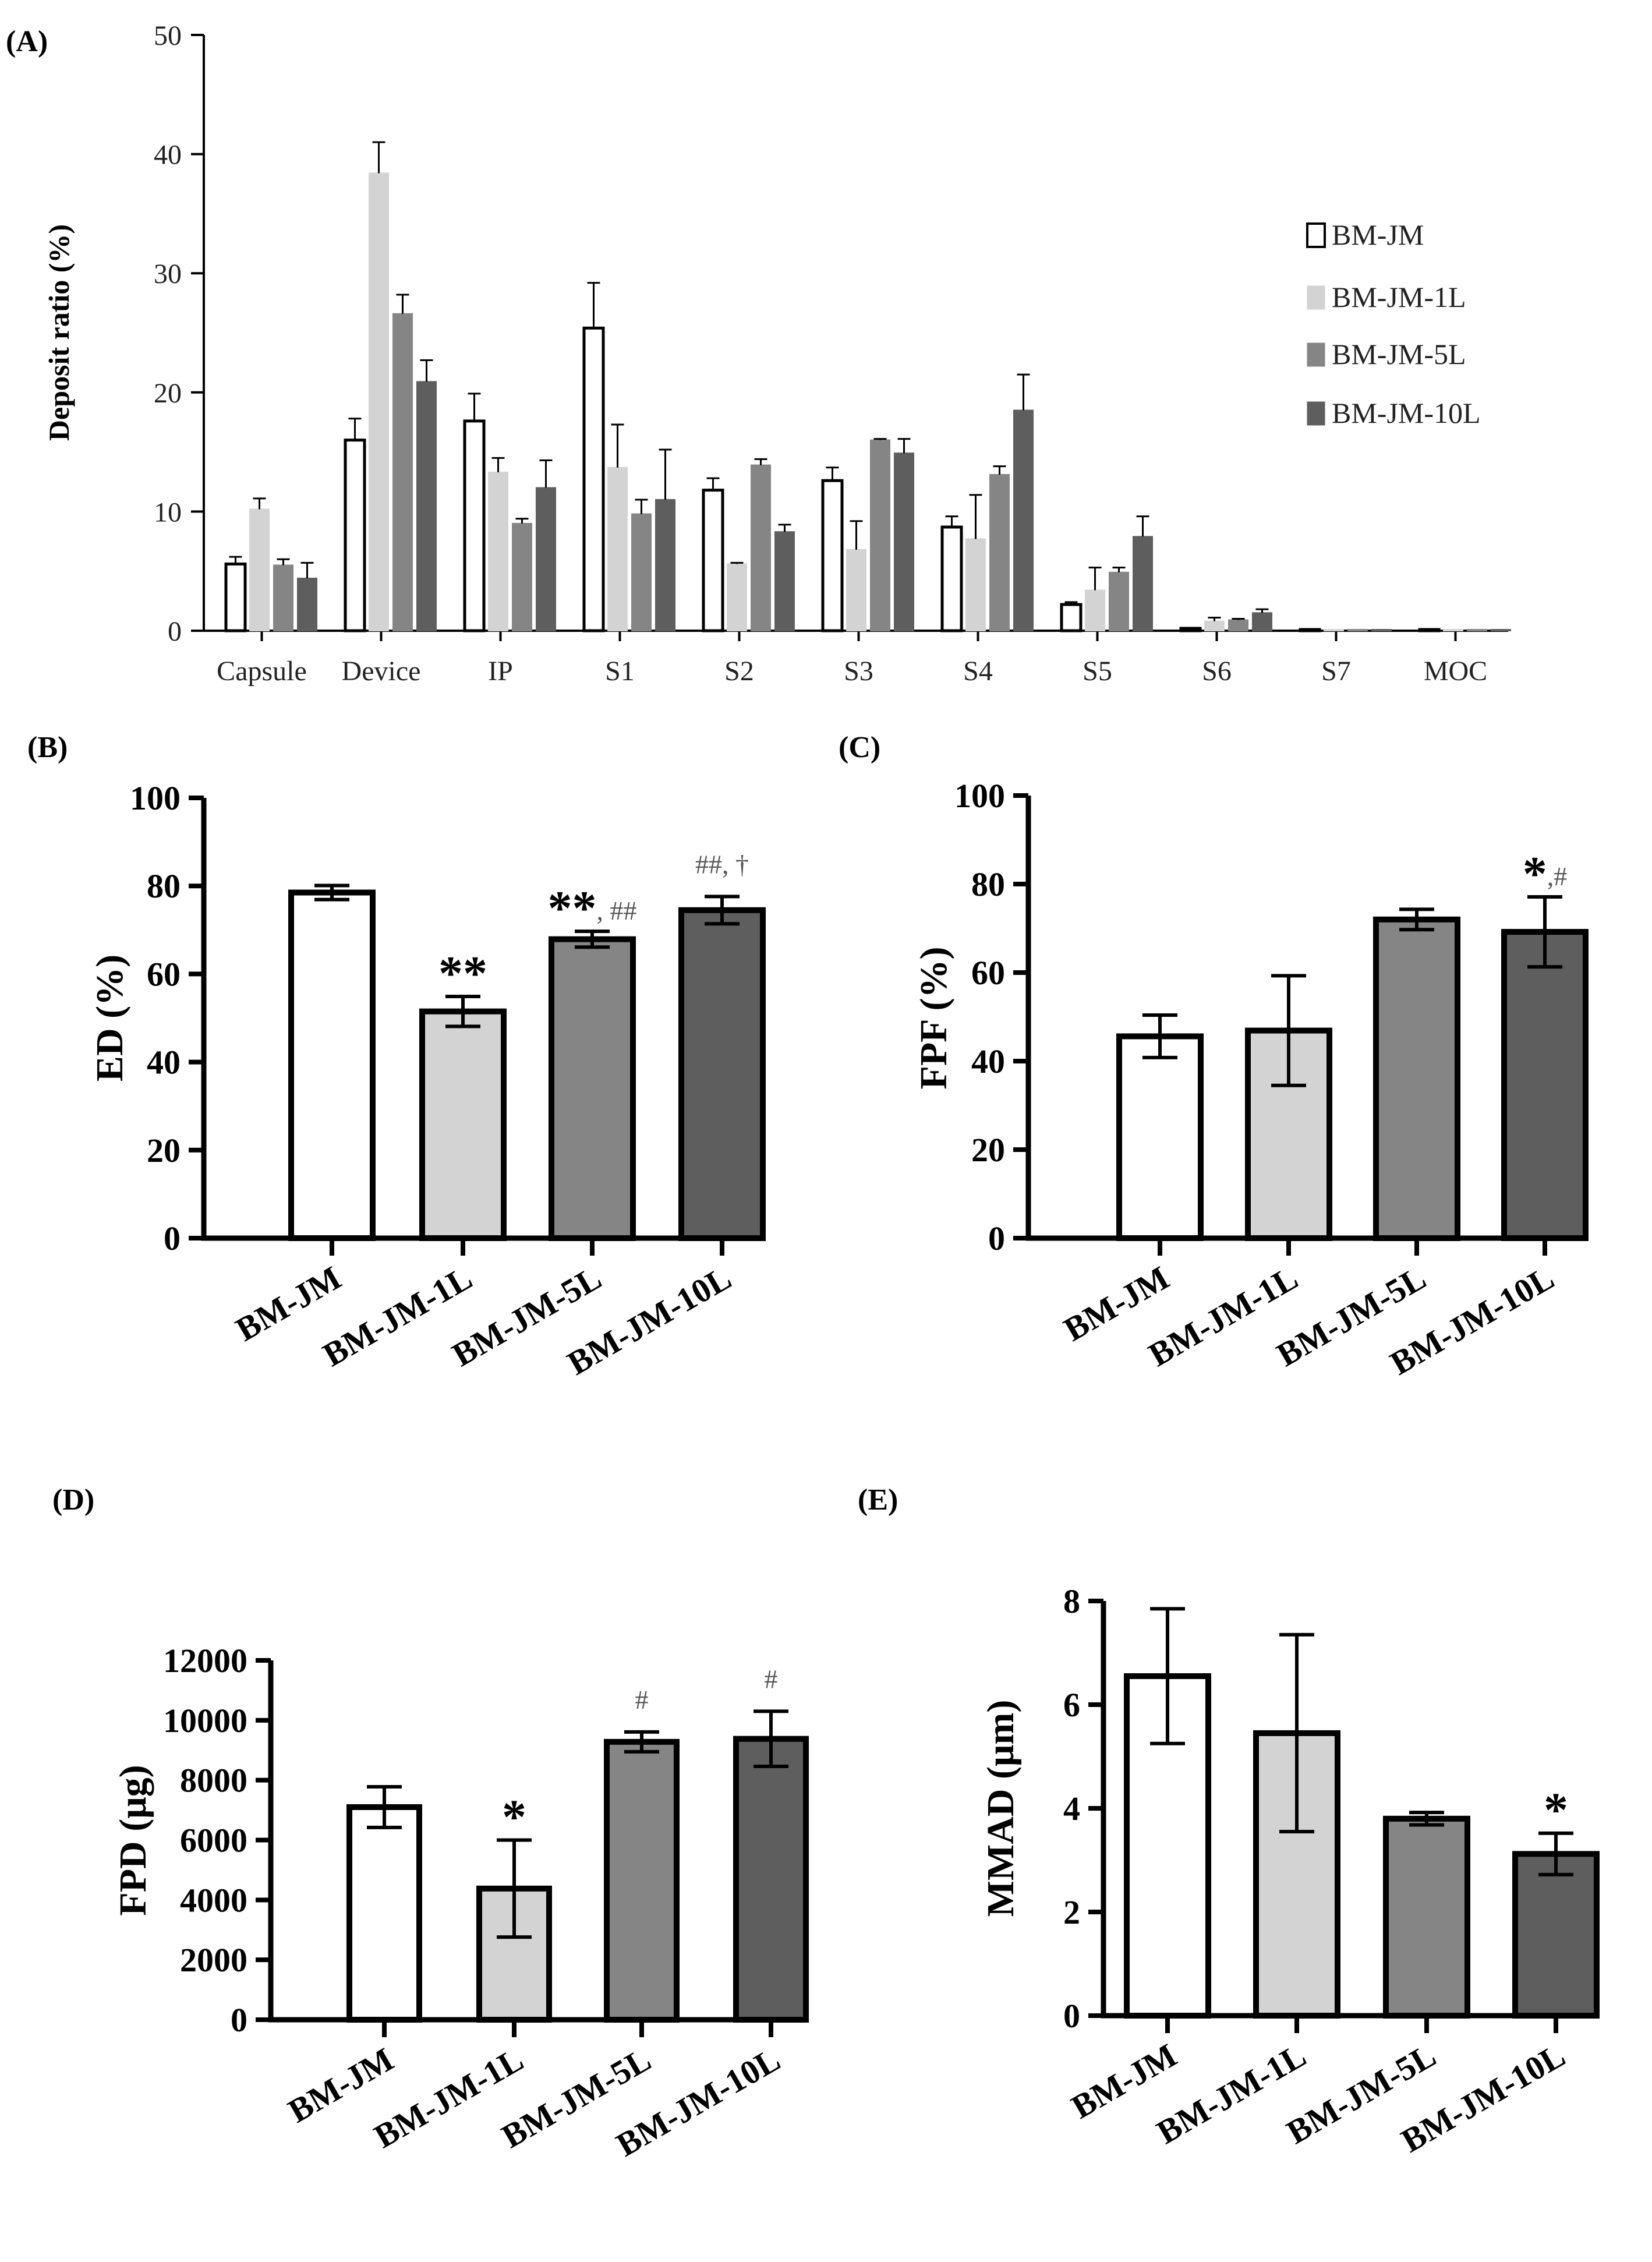  Describe the element at coordinates (978, 671) in the screenshot. I see `panel-a-xtick-label: S4` at that location.